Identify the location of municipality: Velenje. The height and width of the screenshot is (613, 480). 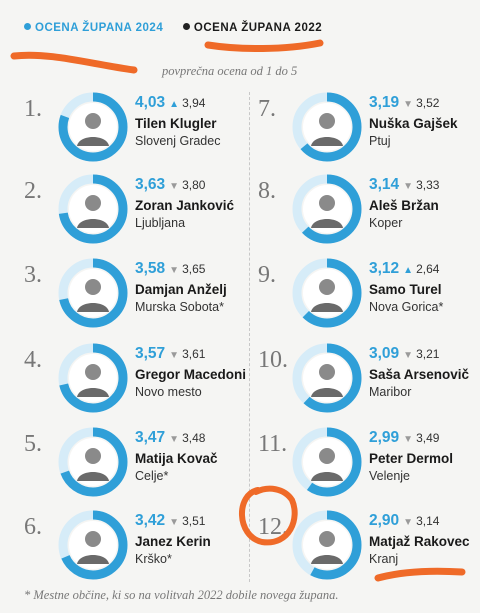
(390, 476).